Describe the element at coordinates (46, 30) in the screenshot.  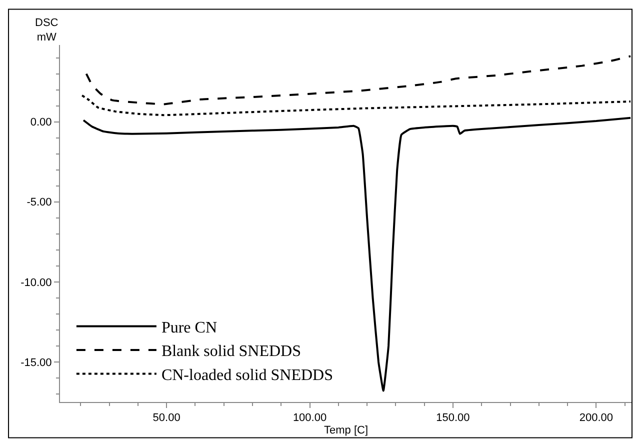
I see `y-axis-title: DSC mW` at that location.